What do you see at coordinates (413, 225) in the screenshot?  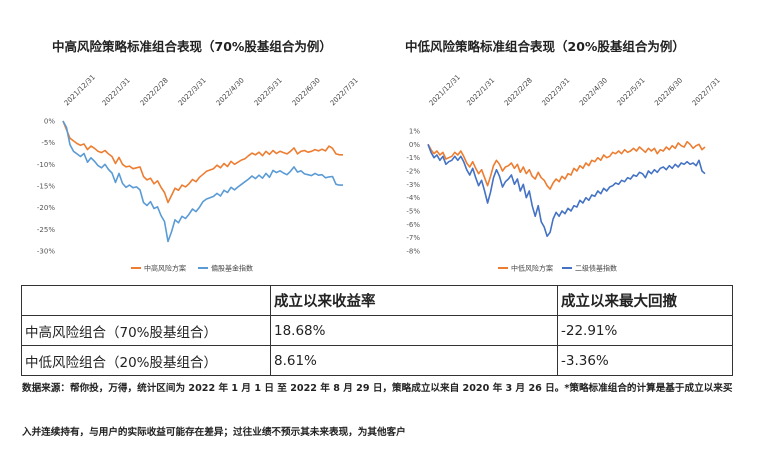 I see `y-tick-label: -6%` at bounding box center [413, 225].